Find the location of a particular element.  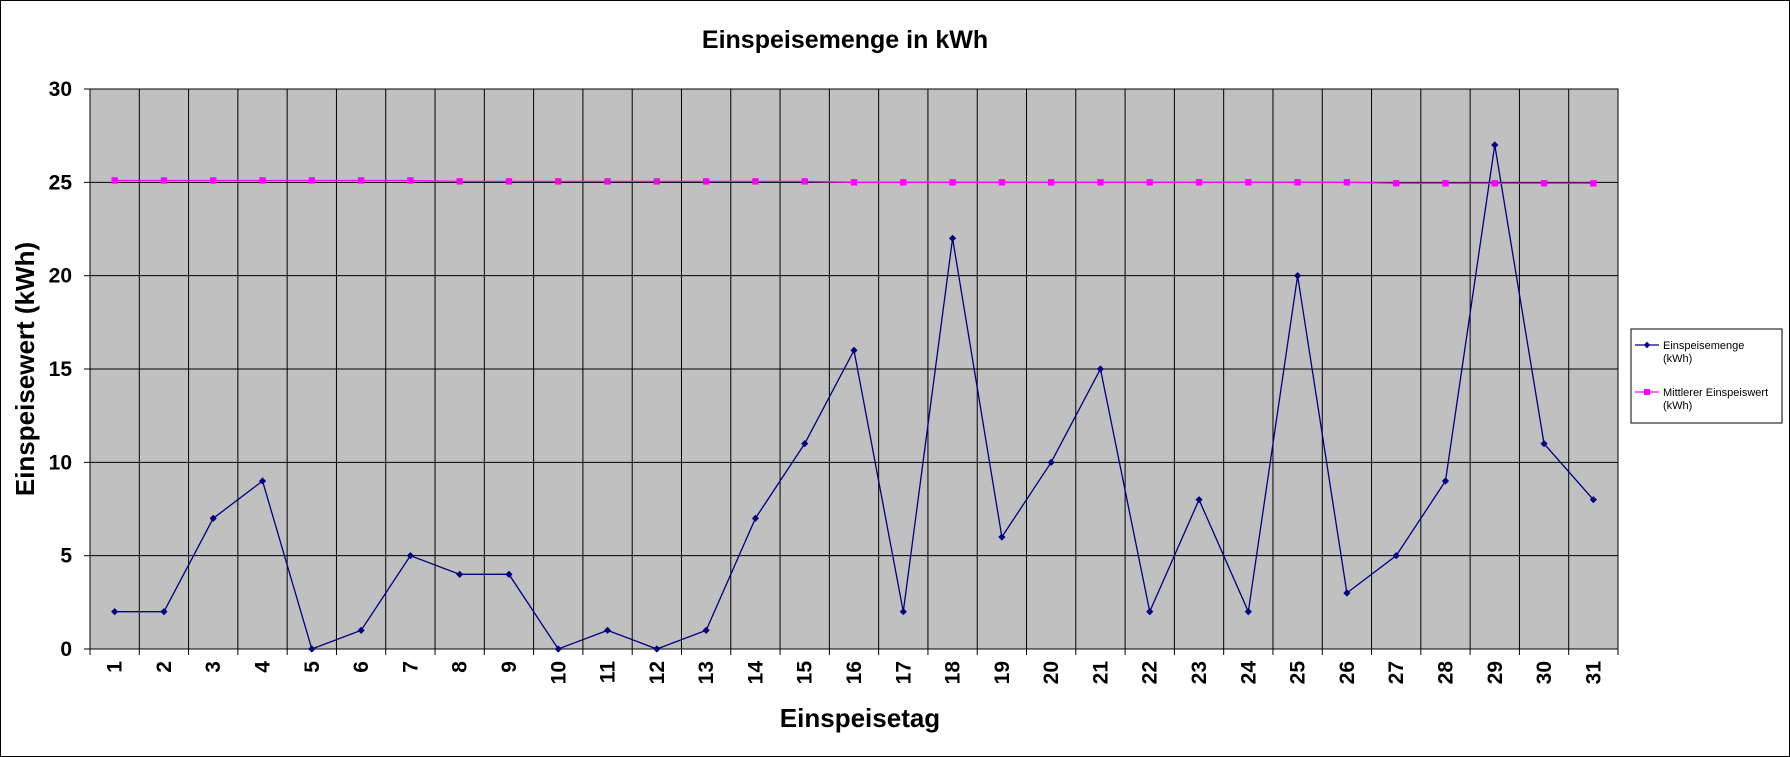

legend-label: Einspeisemenge is located at coordinates (1703, 346).